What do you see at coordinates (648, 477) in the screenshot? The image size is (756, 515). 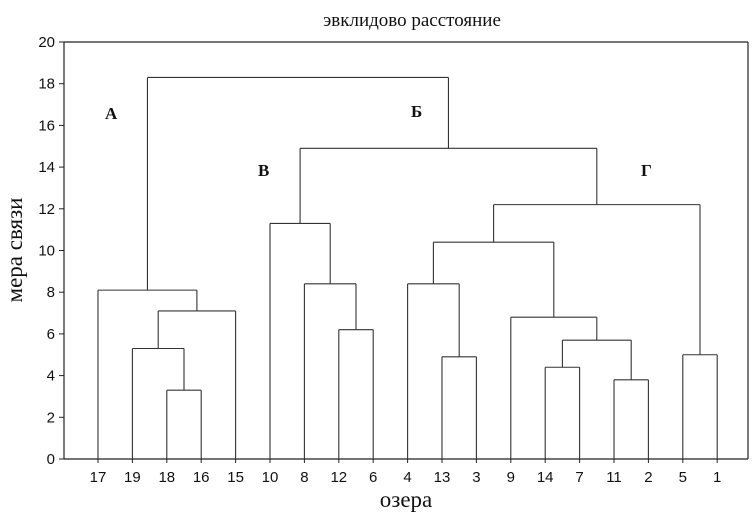 I see `x-tick-label: 2` at bounding box center [648, 477].